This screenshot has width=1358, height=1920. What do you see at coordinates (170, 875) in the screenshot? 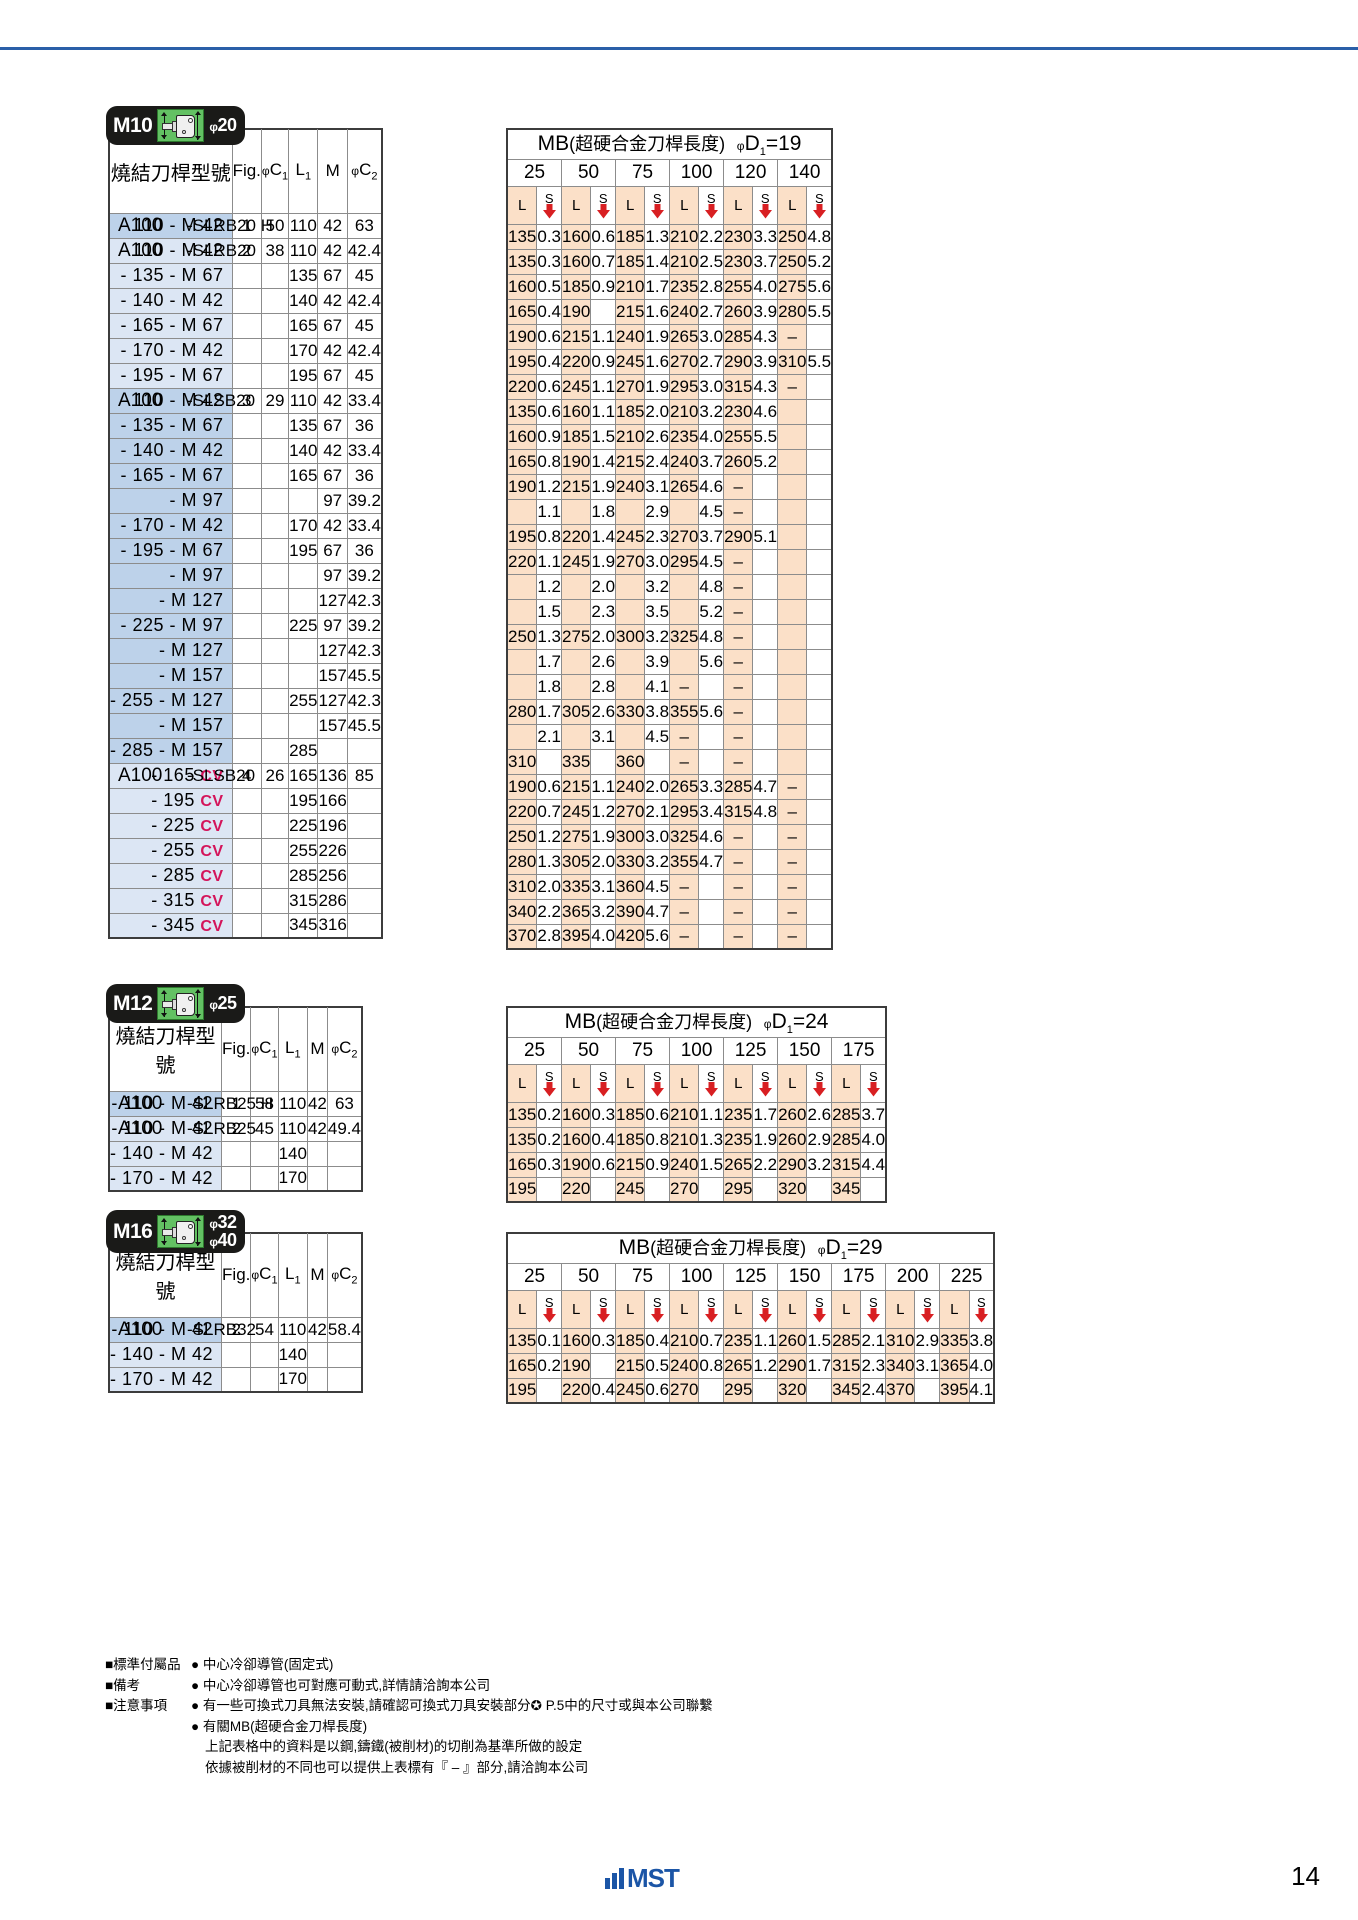
I see `model-name-cell: - 285 CV` at bounding box center [170, 875].